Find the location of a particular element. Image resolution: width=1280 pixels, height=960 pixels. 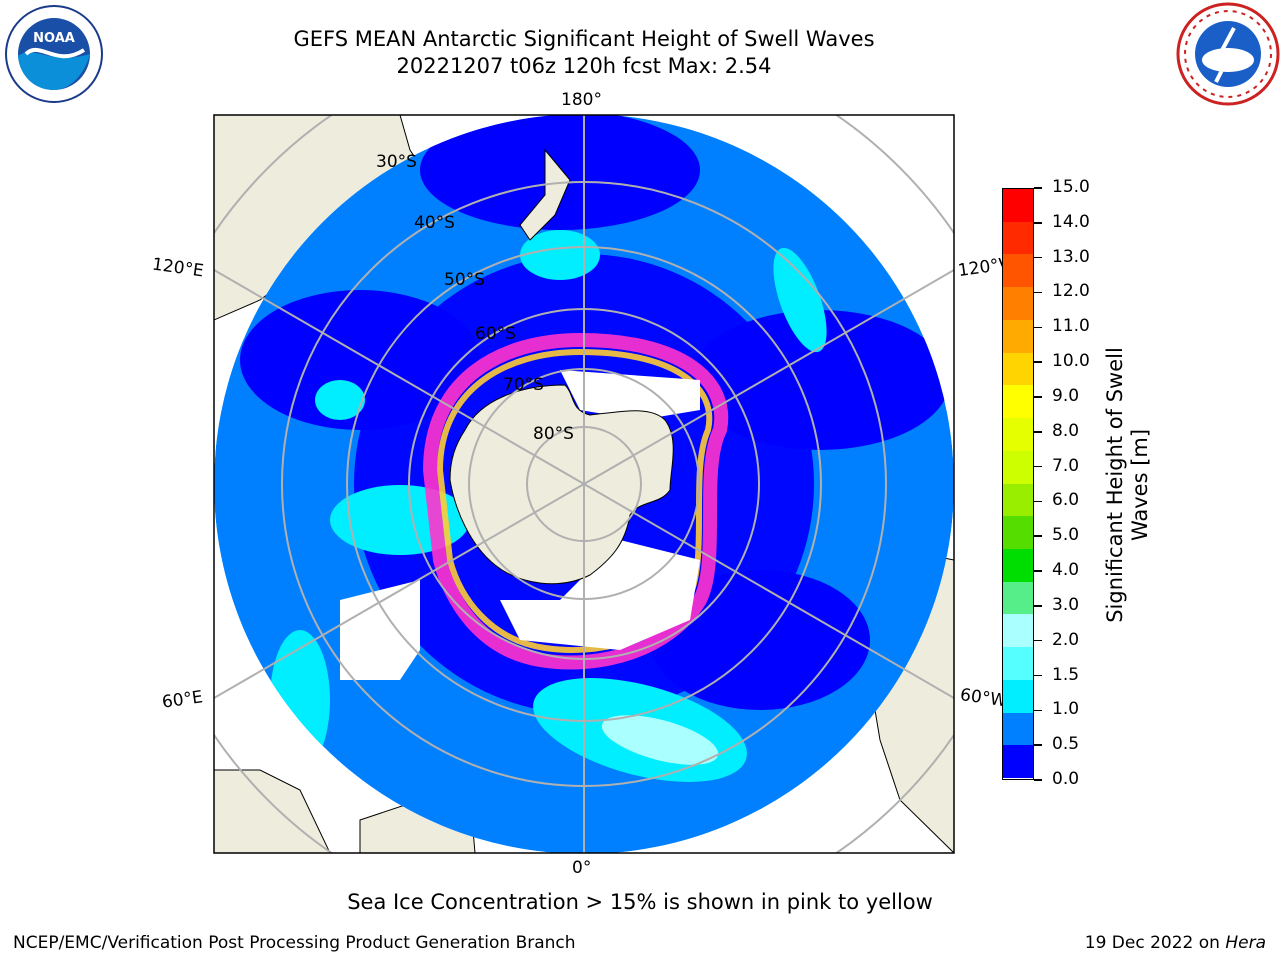

colorbar-tick-label: 2.0 is located at coordinates (1066, 639).